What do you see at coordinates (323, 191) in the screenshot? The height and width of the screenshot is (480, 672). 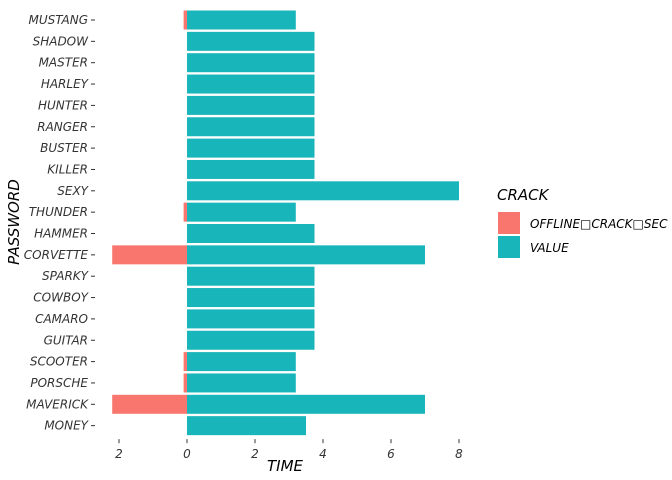 I see `bar-value-sexy` at bounding box center [323, 191].